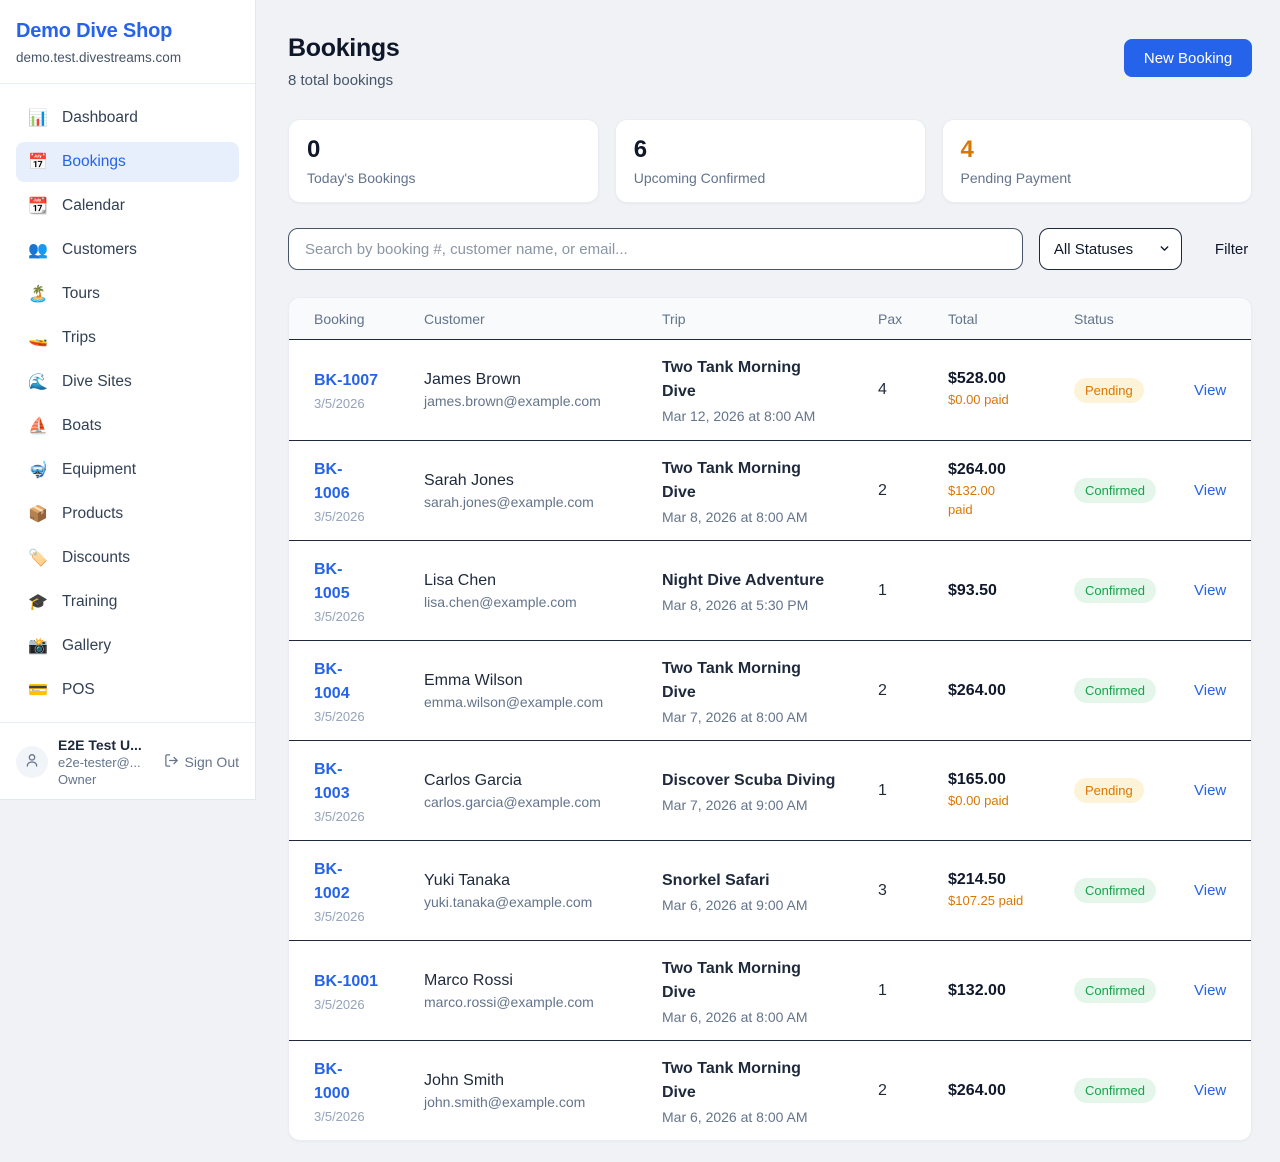 The height and width of the screenshot is (1162, 1280). I want to click on sidebar-item-dive-sites: 🌊 Dive Sites, so click(127, 382).